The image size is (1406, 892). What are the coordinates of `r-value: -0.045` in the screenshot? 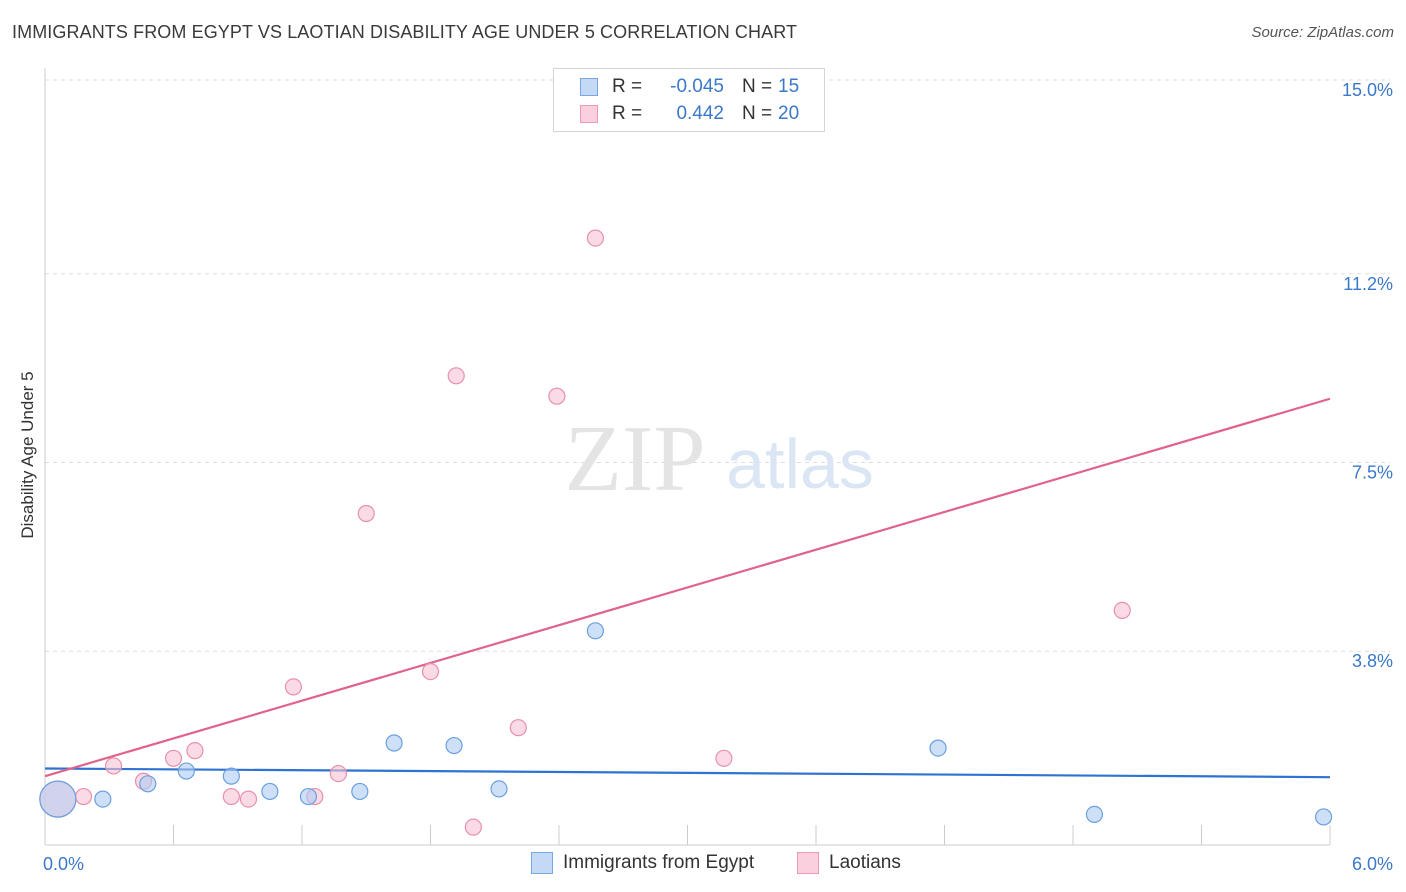 It's located at (697, 86).